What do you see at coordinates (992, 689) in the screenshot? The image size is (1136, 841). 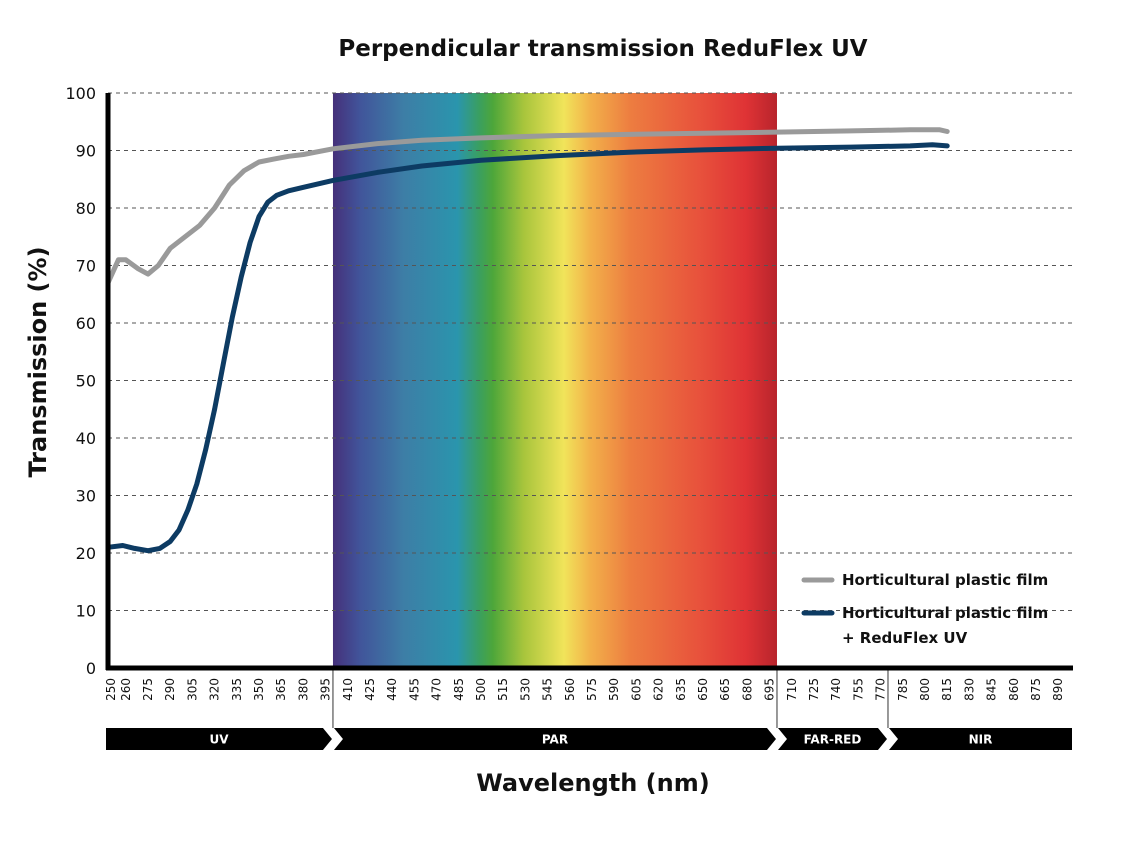 I see `x-tick-label: 845` at bounding box center [992, 689].